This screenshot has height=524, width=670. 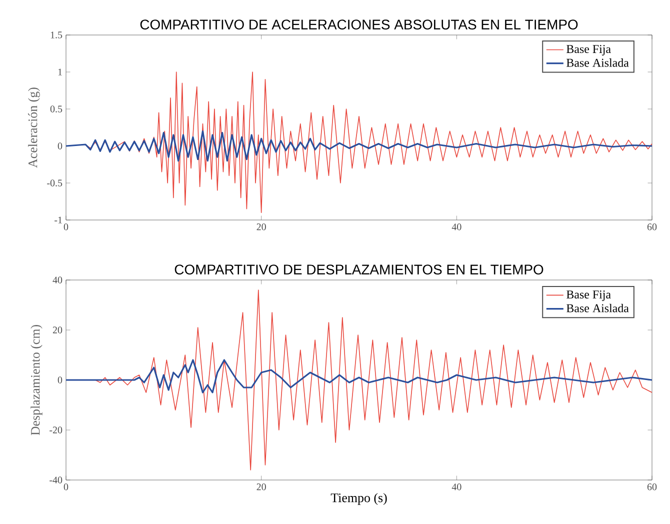 What do you see at coordinates (60, 72) in the screenshot?
I see `y-tick-label: 1` at bounding box center [60, 72].